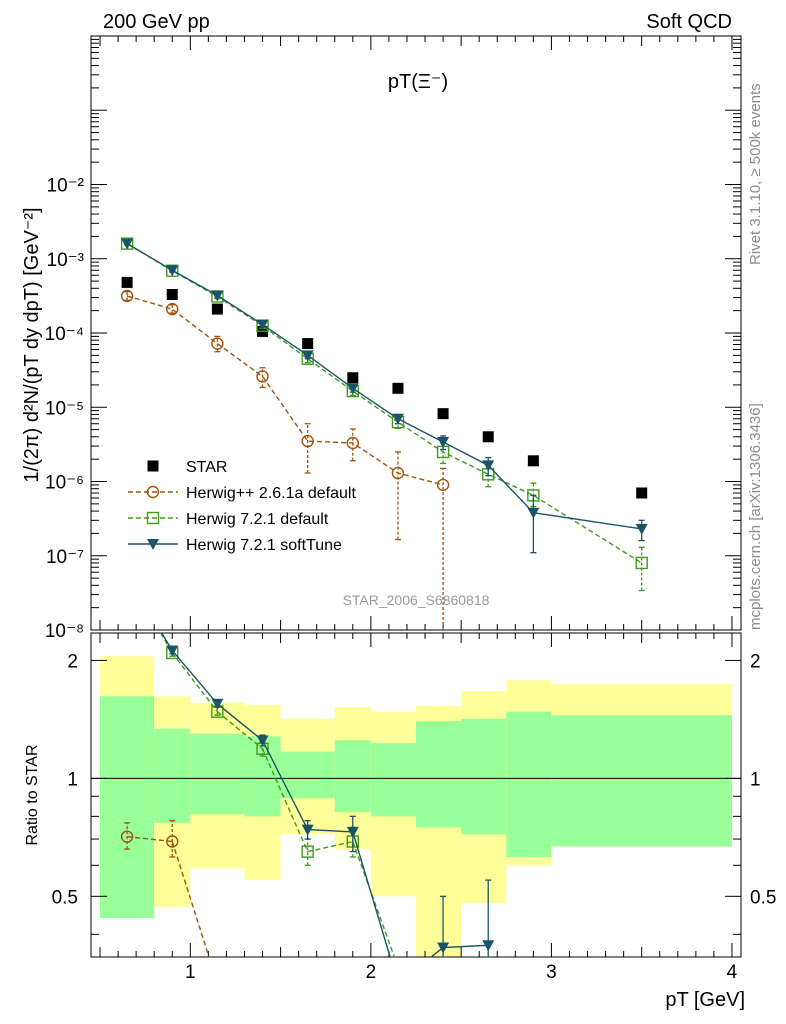  Describe the element at coordinates (156, 22) in the screenshot. I see `header-left: 200 GeV pp` at that location.